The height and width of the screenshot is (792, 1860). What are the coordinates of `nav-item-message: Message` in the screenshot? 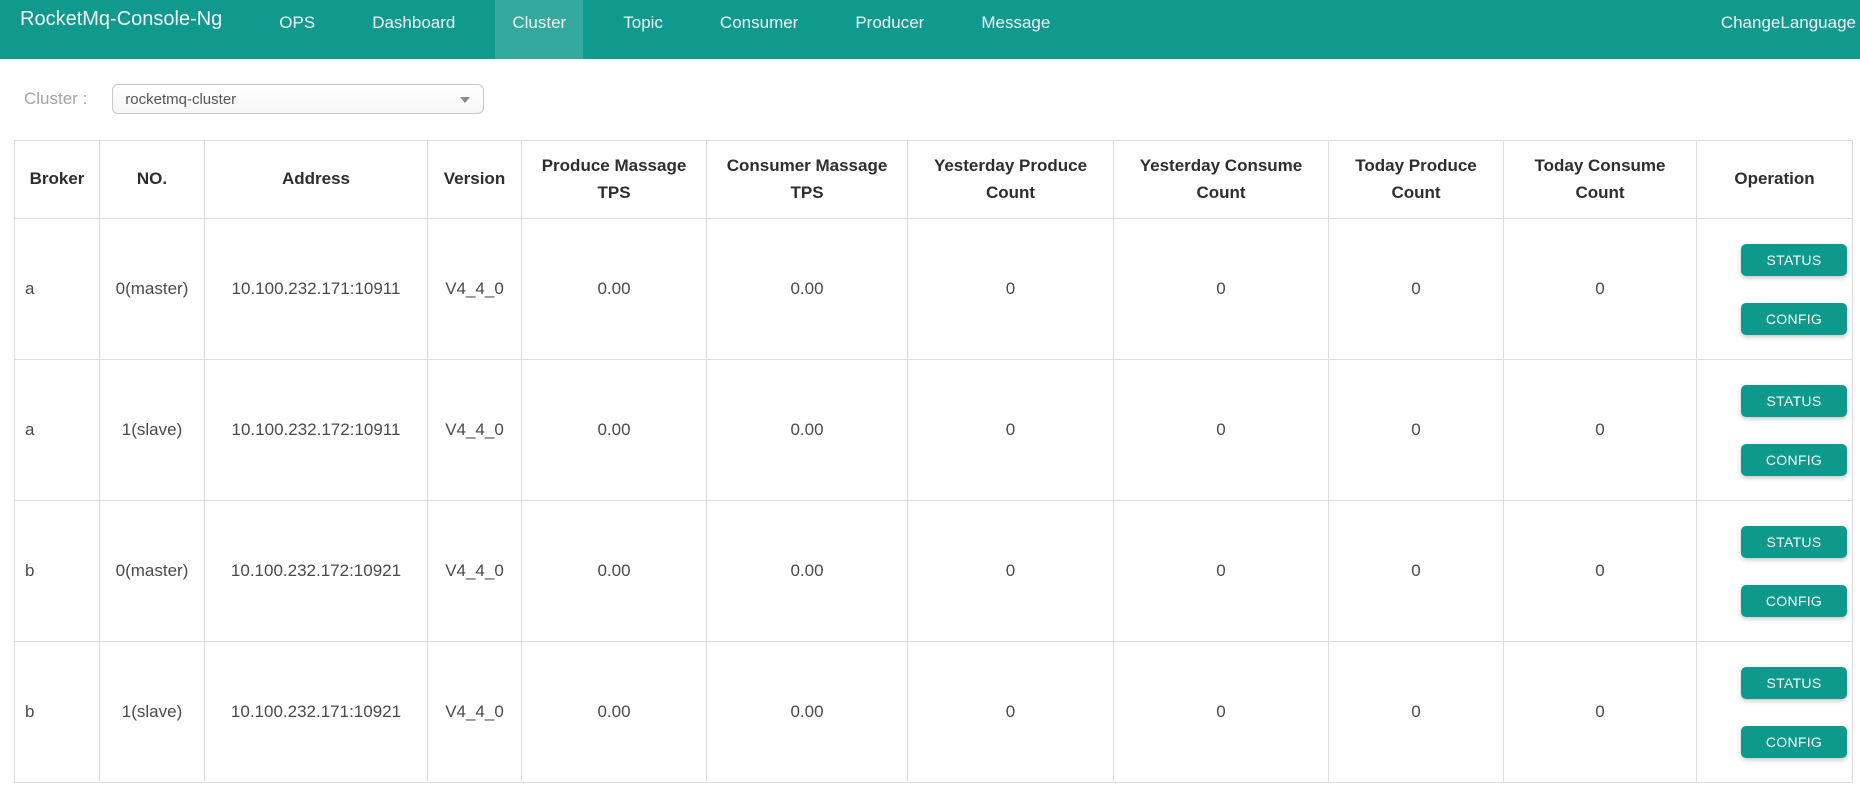 It's located at (1016, 22).